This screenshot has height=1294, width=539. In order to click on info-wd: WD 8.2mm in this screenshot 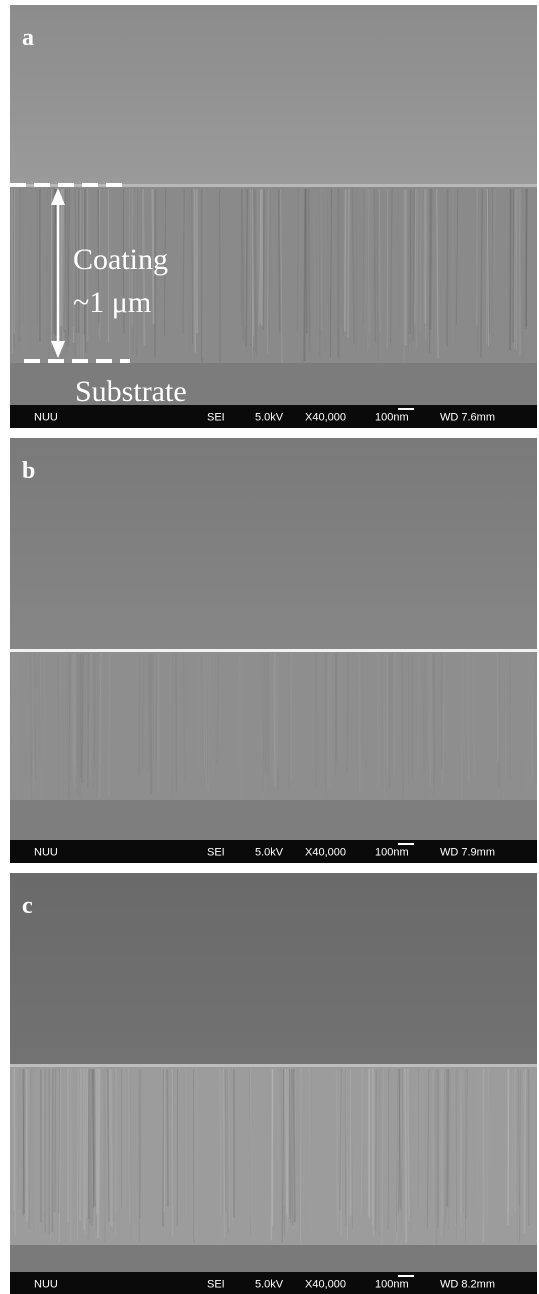, I will do `click(467, 1284)`.